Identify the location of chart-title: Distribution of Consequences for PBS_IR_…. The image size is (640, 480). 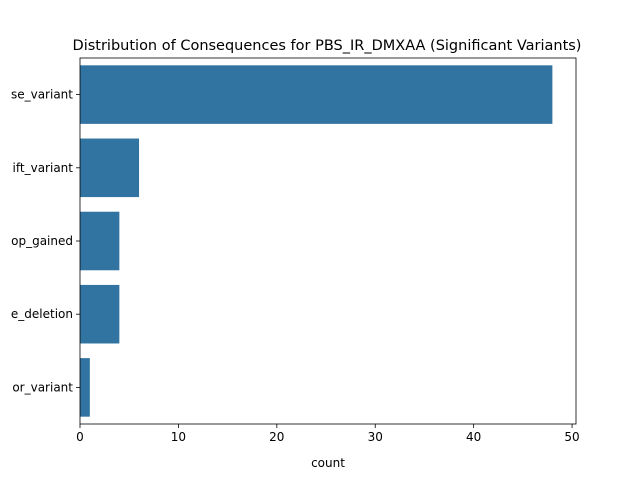
(327, 46).